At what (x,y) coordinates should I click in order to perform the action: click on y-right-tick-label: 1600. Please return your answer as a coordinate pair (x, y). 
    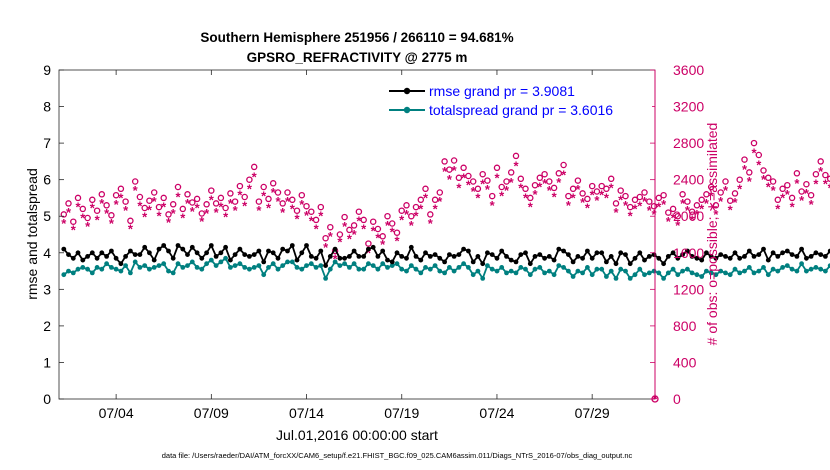
    Looking at the image, I should click on (688, 253).